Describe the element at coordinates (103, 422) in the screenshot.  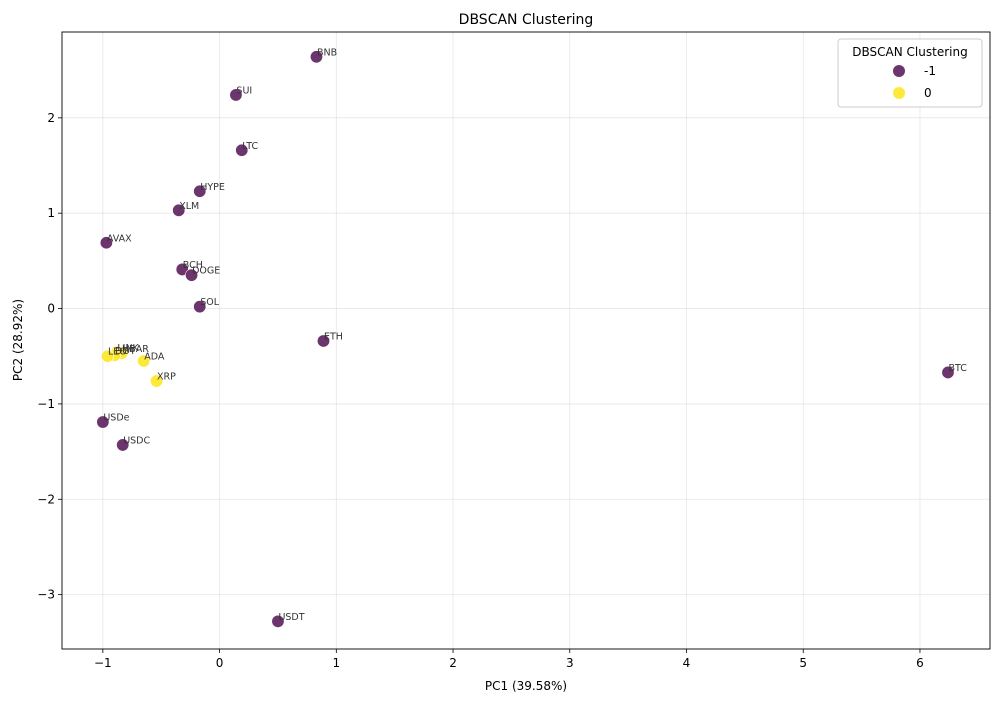
I see `point-usde` at that location.